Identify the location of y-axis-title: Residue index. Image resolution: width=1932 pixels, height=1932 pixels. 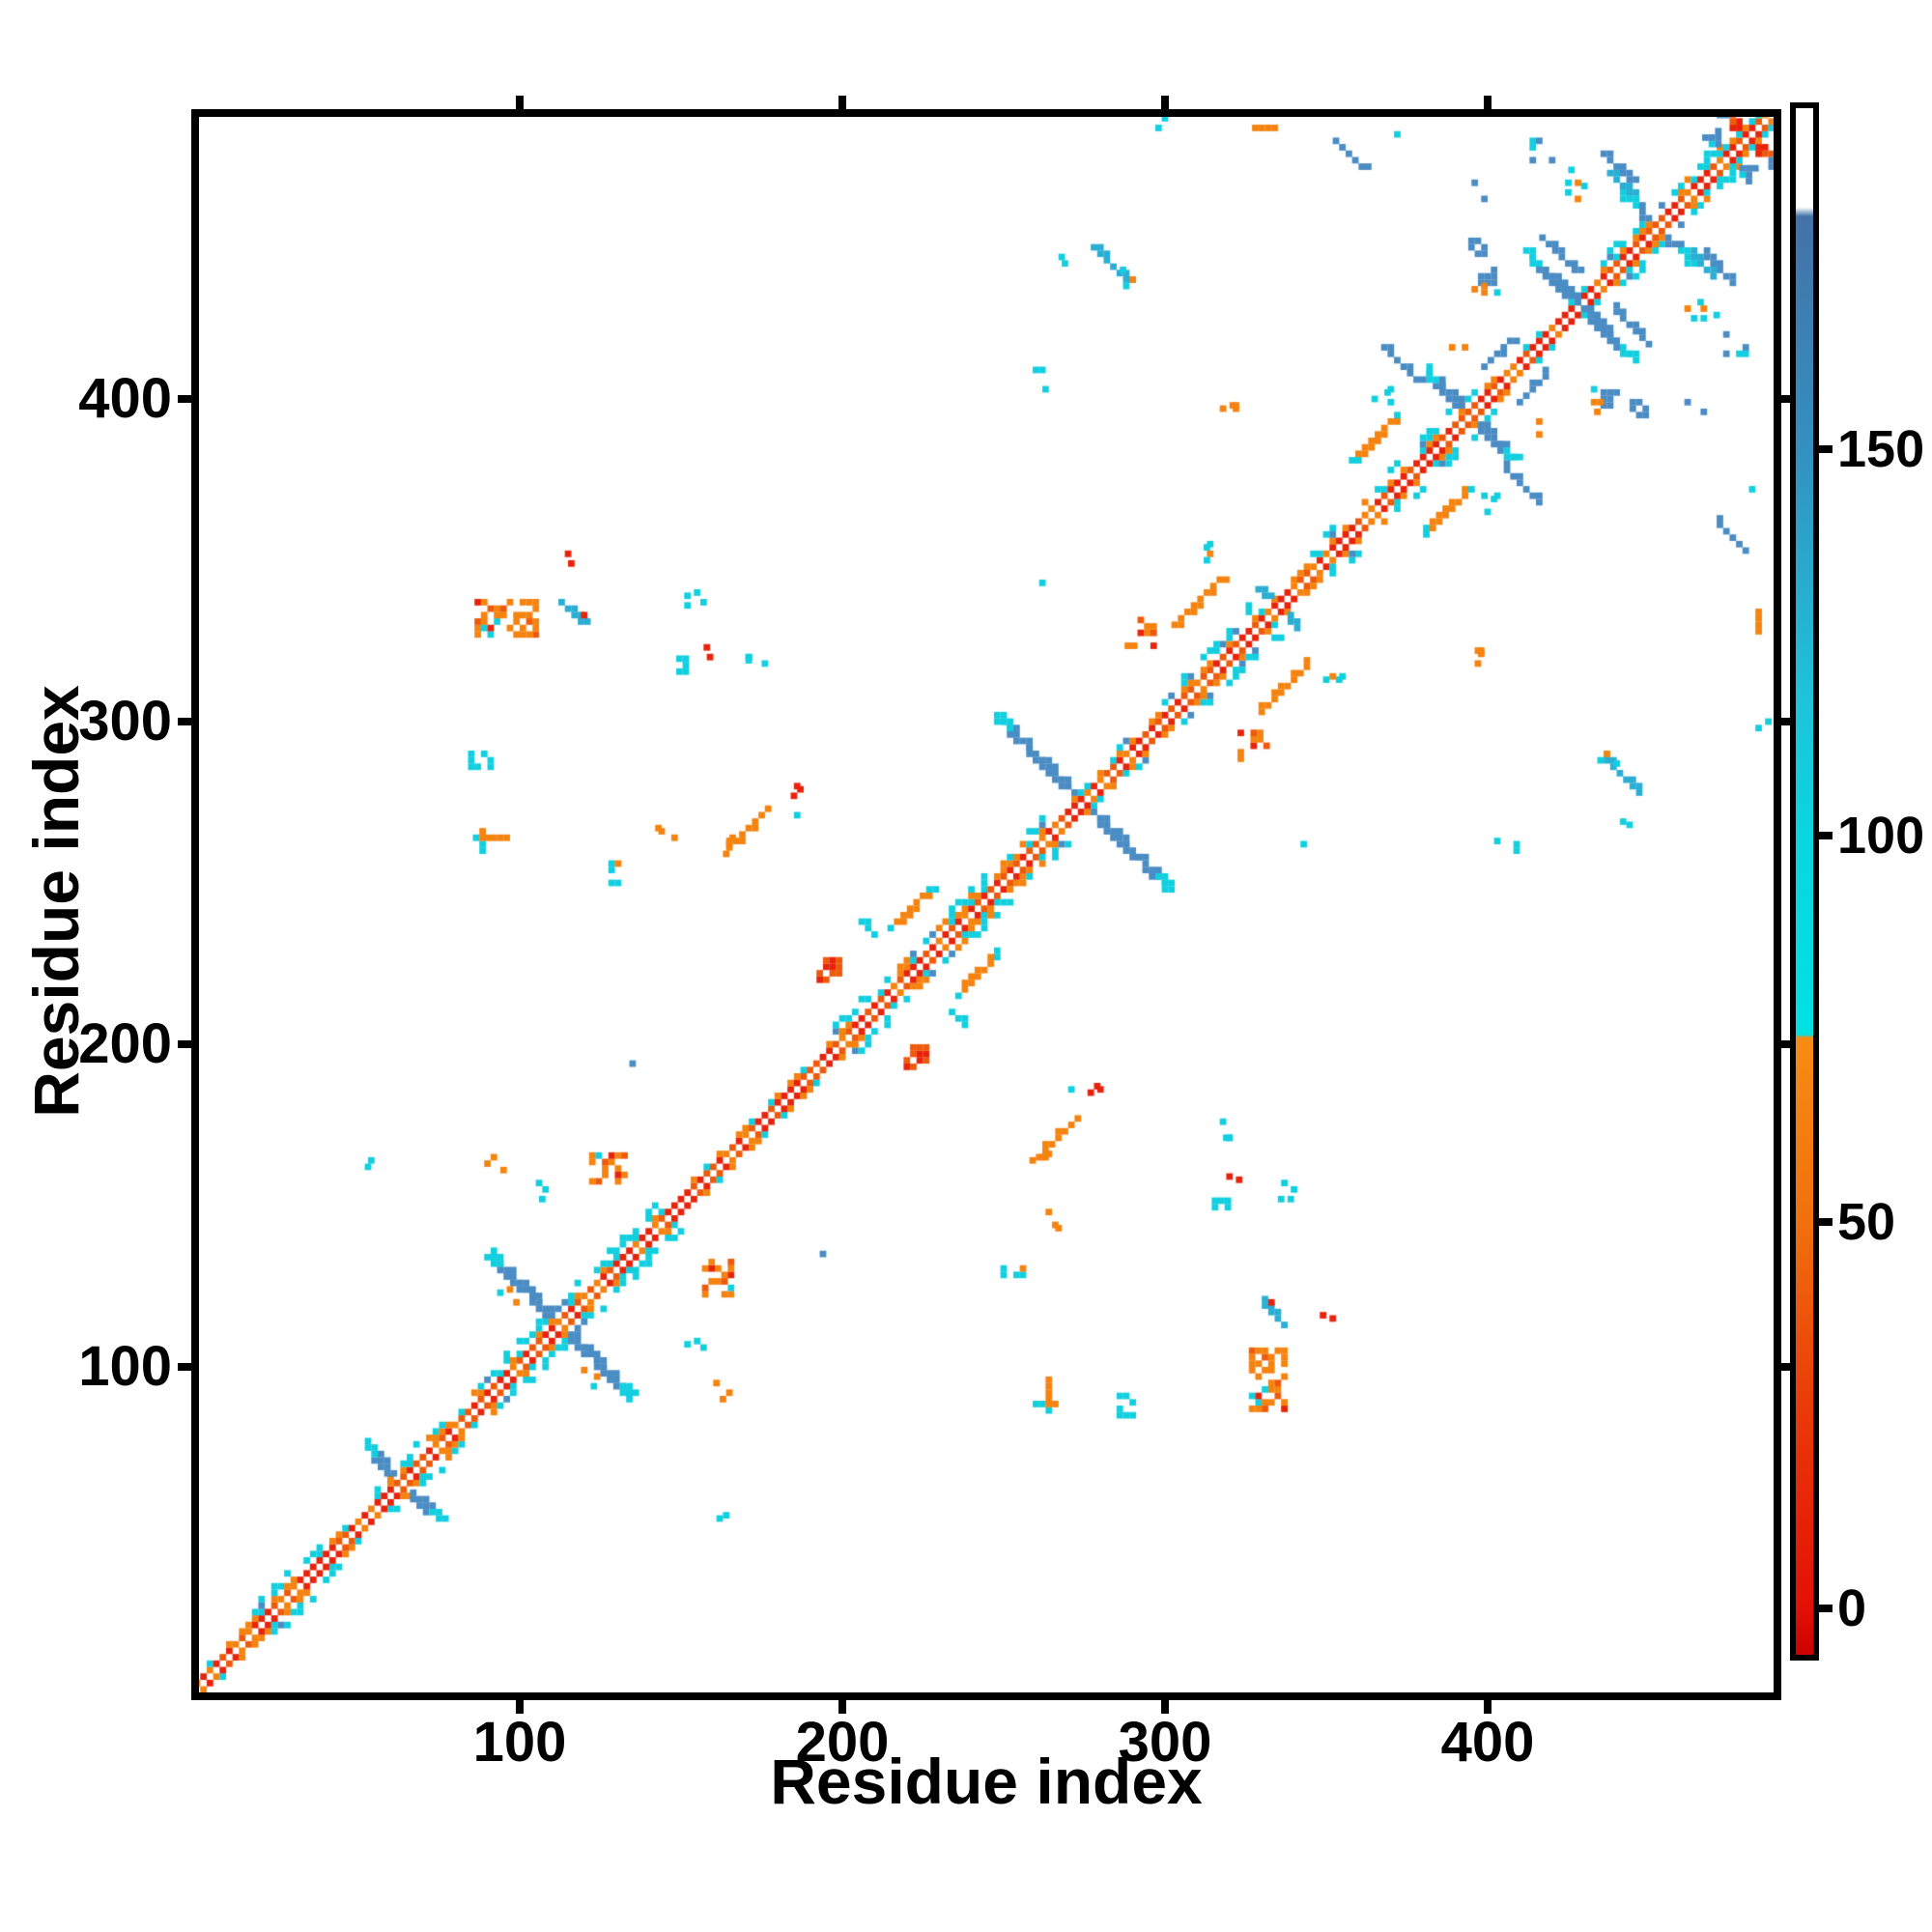
(56, 901).